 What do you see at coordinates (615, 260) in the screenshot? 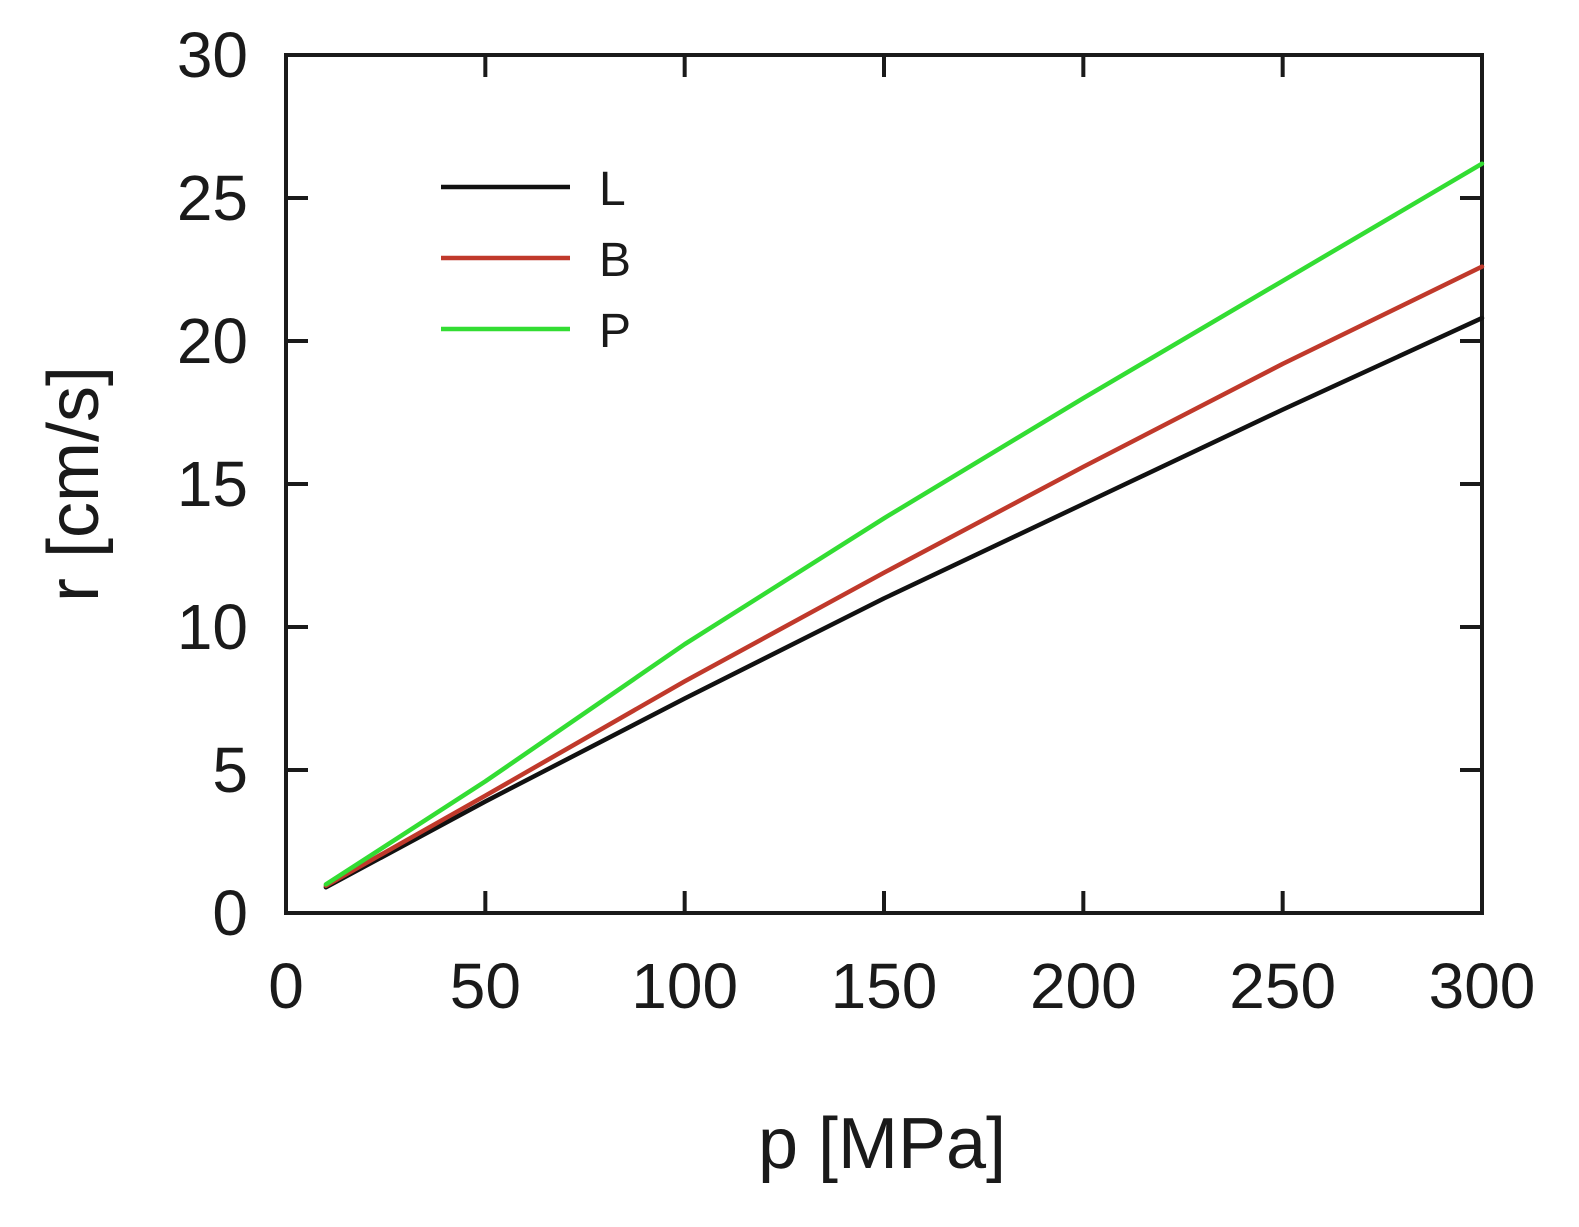
I see `legend-label-B: B` at bounding box center [615, 260].